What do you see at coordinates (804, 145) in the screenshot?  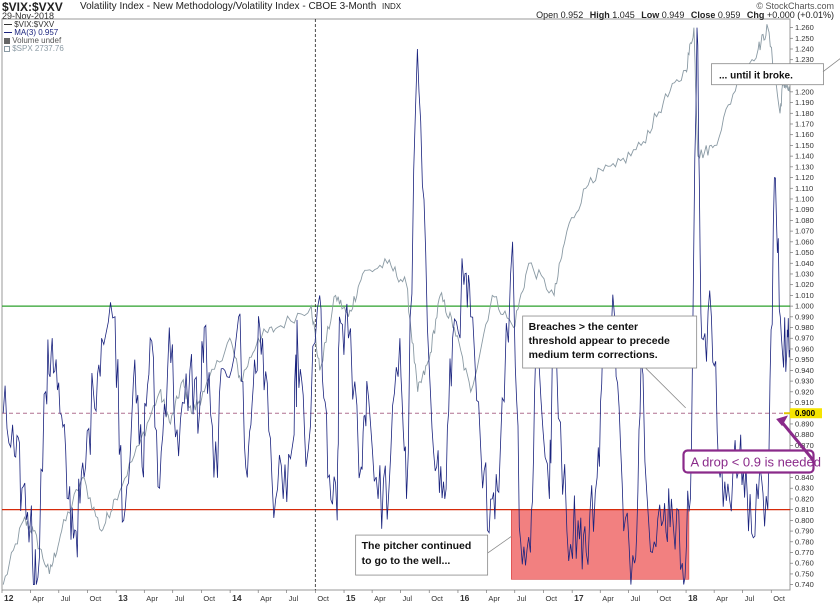 I see `y-tick-label: 1.150` at bounding box center [804, 145].